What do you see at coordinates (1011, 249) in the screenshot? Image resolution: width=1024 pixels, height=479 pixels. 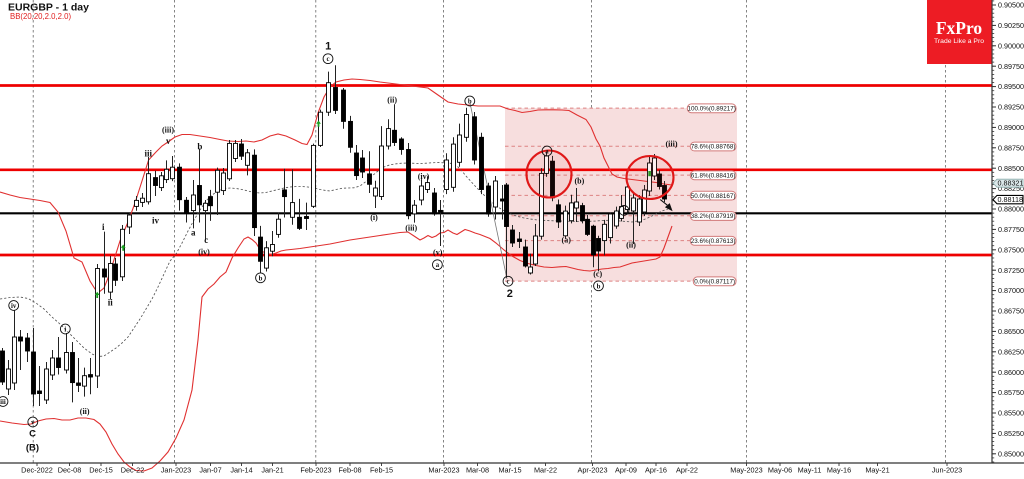 I see `svg-text: 0.87500` at bounding box center [1011, 249].